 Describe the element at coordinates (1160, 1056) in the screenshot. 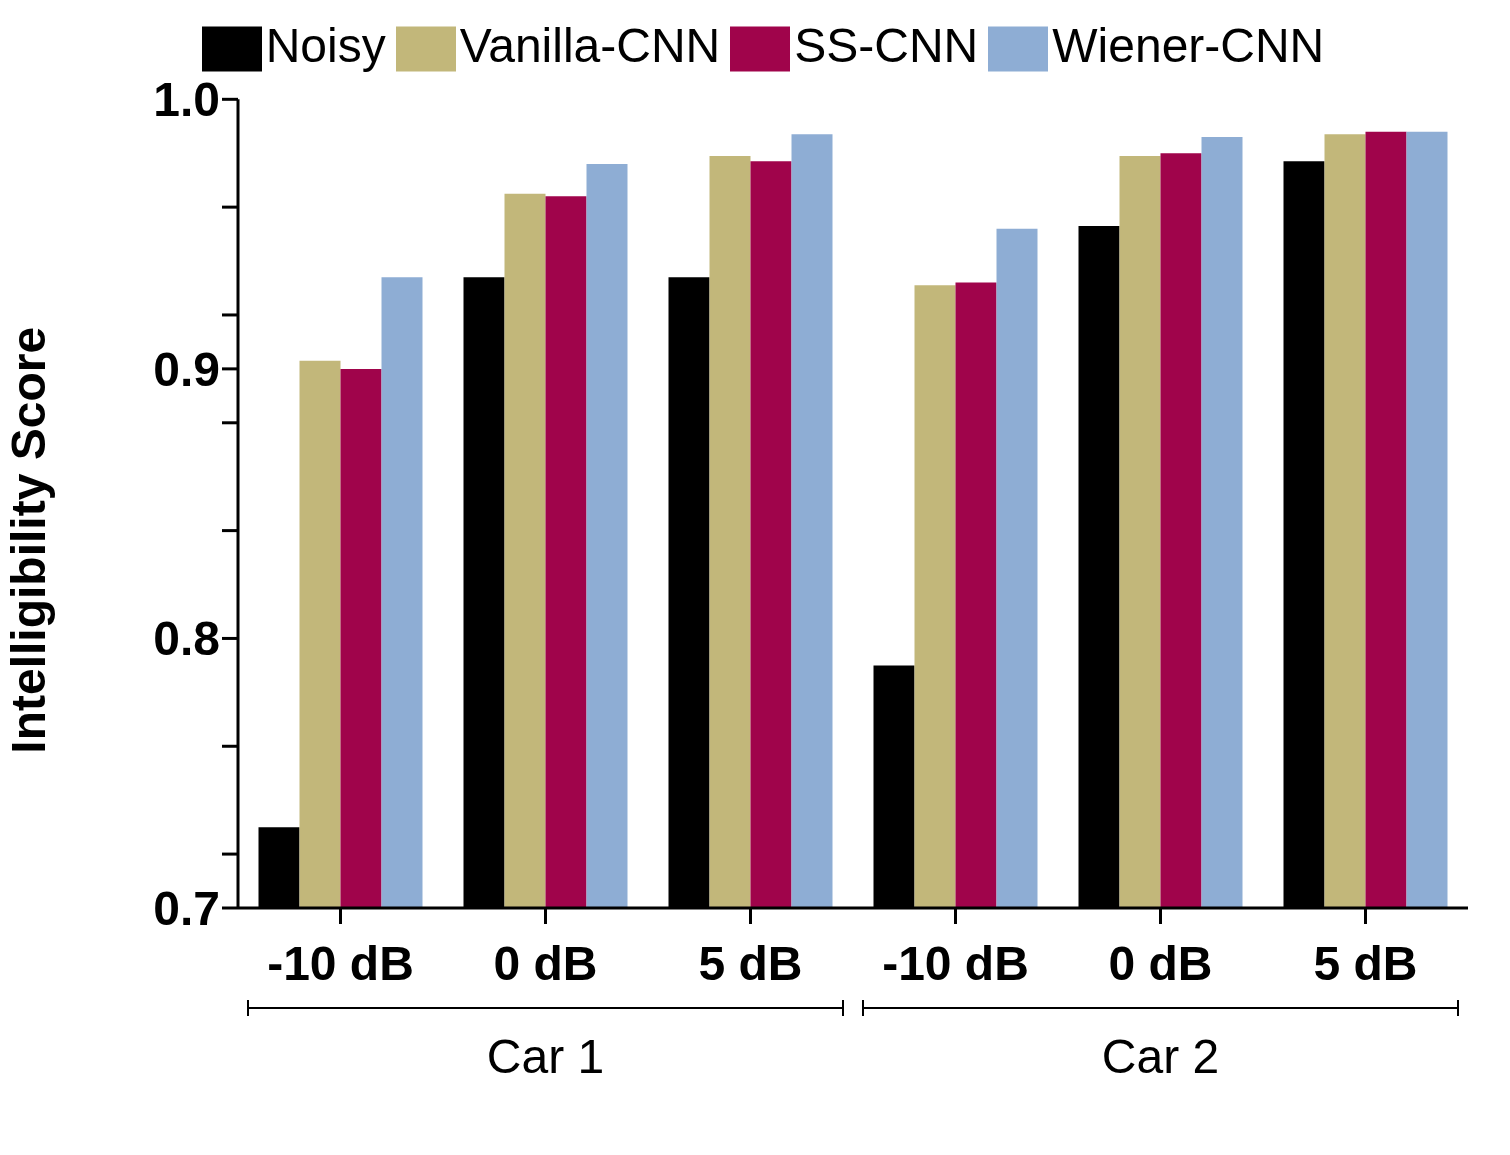

I see `text: Car 2` at that location.